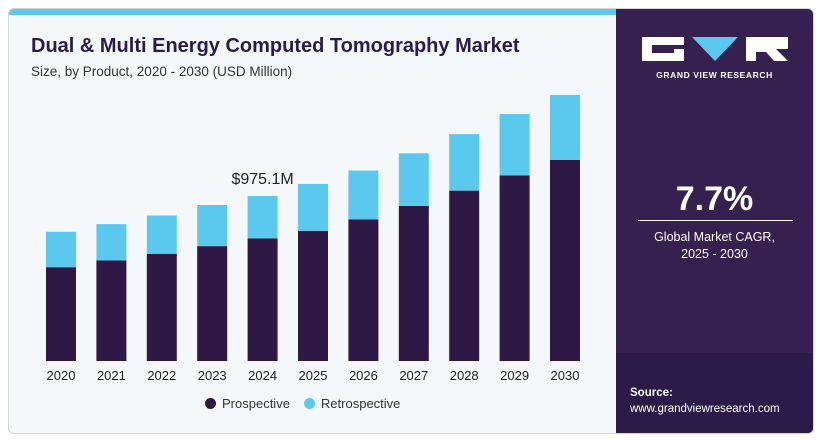 The image size is (828, 441). I want to click on x-tick-label: 2024, so click(262, 375).